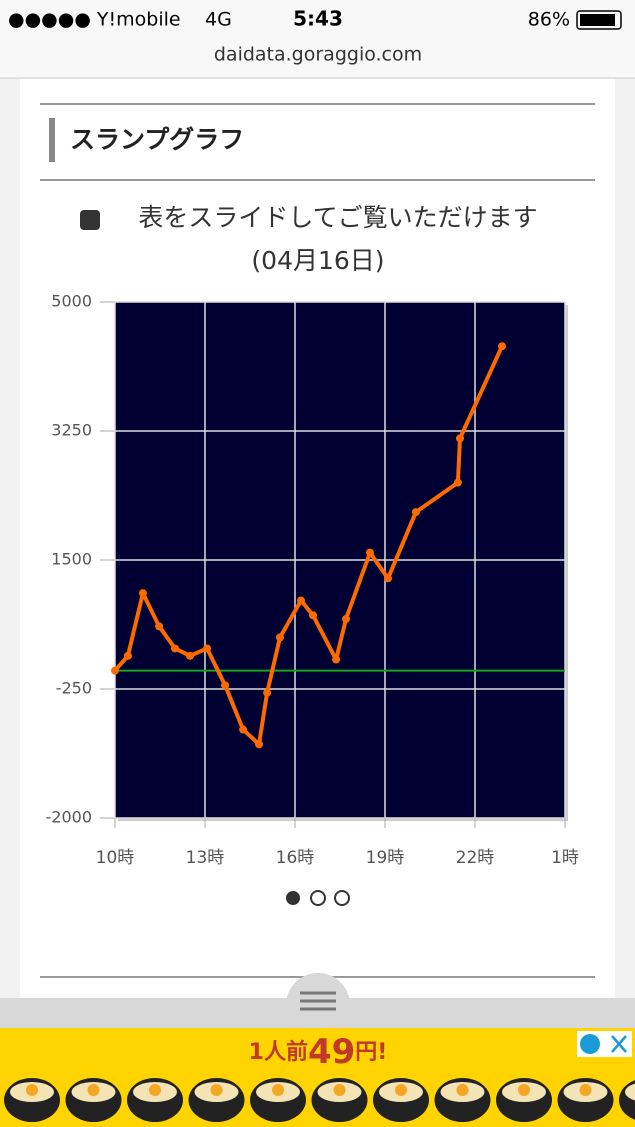 This screenshot has width=635, height=1127. I want to click on section-title: スランプグラフ, so click(157, 139).